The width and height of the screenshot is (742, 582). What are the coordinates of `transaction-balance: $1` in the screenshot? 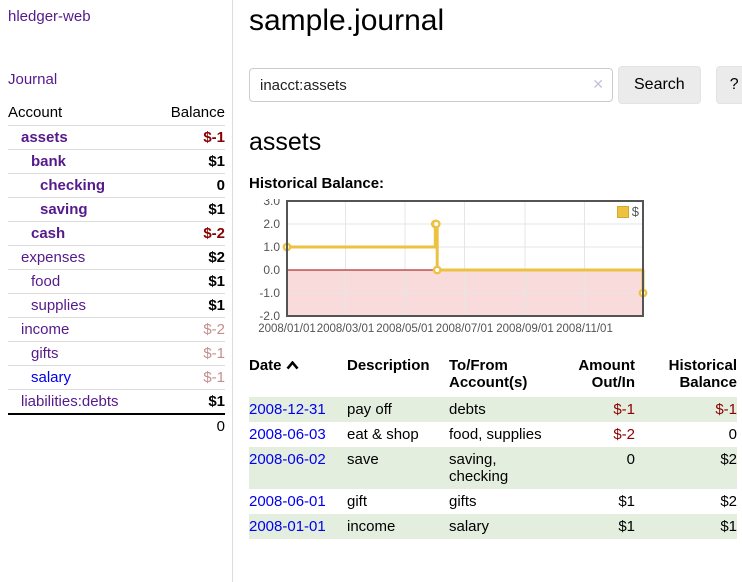 It's located at (728, 526).